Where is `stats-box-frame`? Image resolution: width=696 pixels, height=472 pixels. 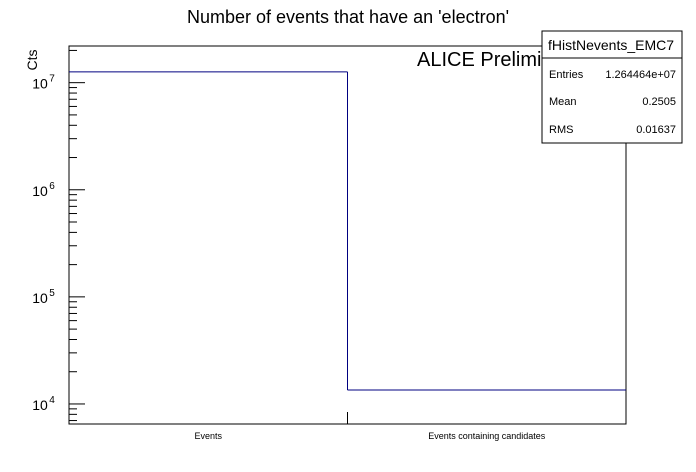 stats-box-frame is located at coordinates (612, 87).